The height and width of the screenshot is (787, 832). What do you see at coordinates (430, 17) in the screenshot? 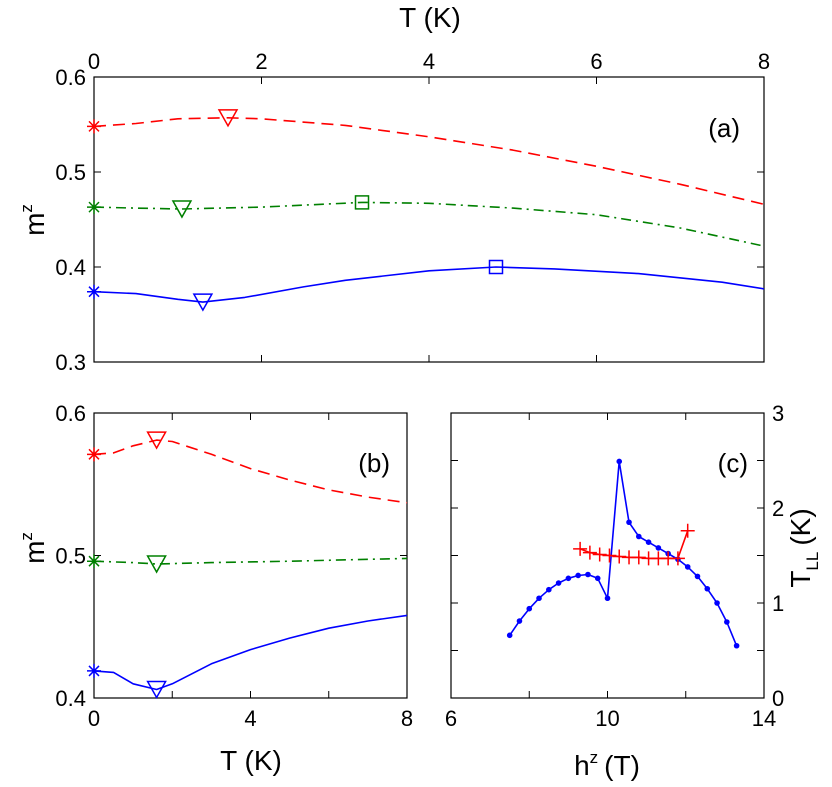
I see `panel-a-top-xlabel: T (K)` at bounding box center [430, 17].